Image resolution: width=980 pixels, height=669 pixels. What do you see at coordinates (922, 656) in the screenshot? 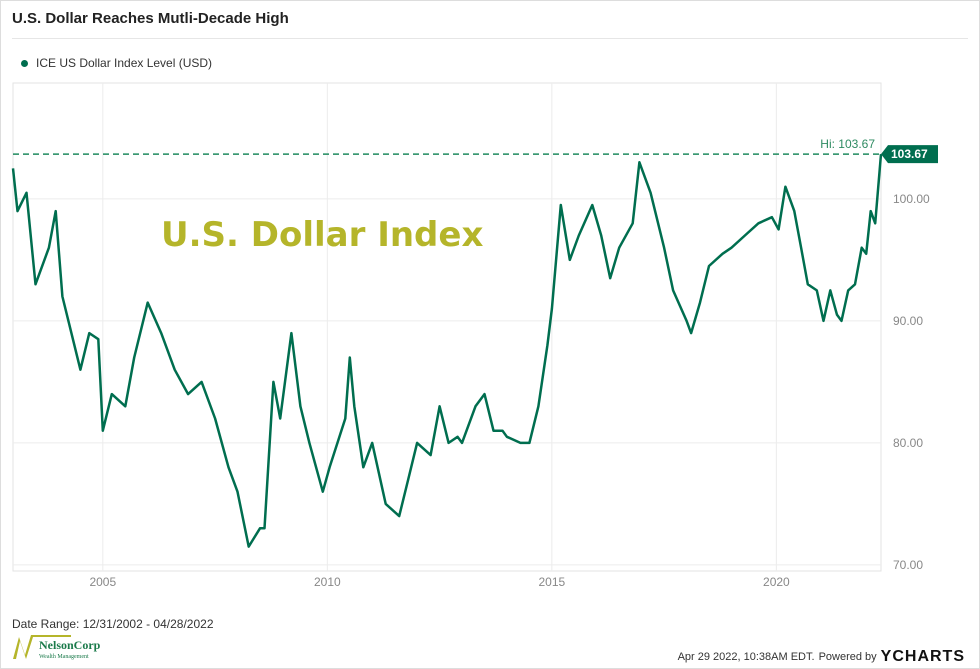
I see `ycharts-logo: YCHARTS` at bounding box center [922, 656].